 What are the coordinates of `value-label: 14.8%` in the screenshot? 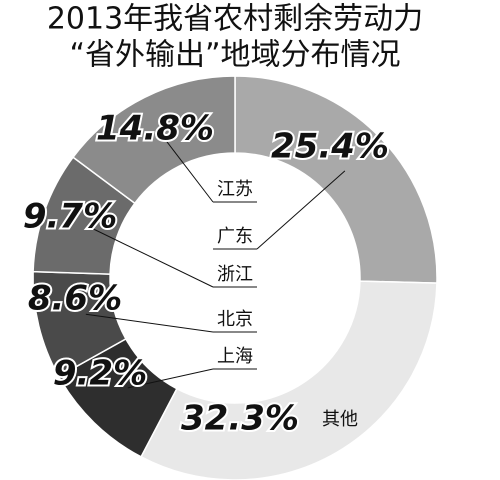 It's located at (155, 129).